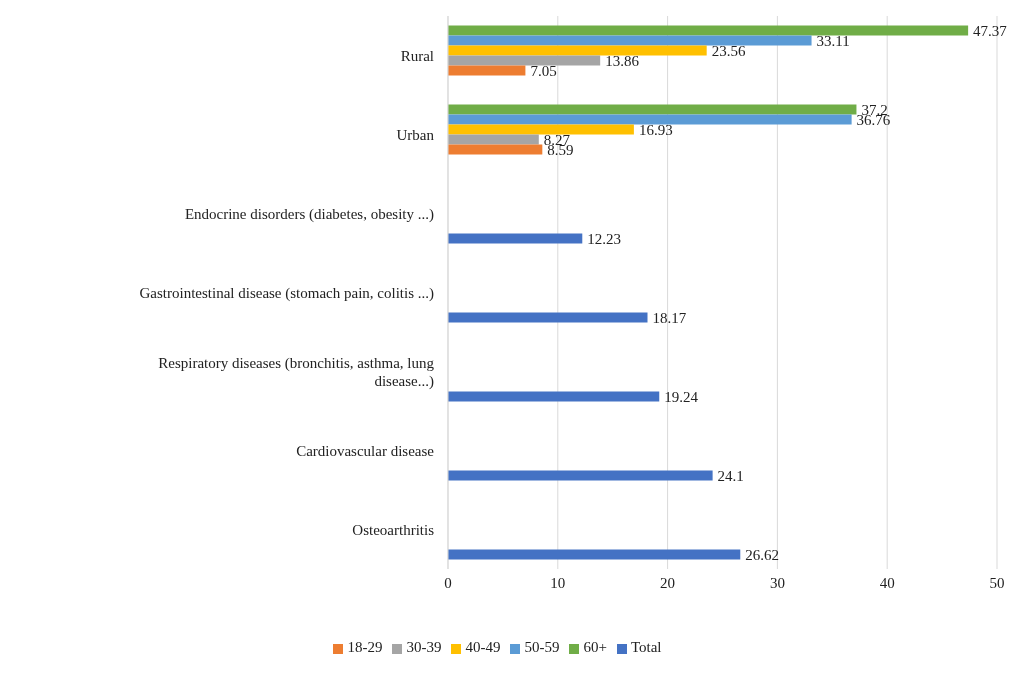 The image size is (1035, 694). I want to click on data-label: 23.56, so click(728, 50).